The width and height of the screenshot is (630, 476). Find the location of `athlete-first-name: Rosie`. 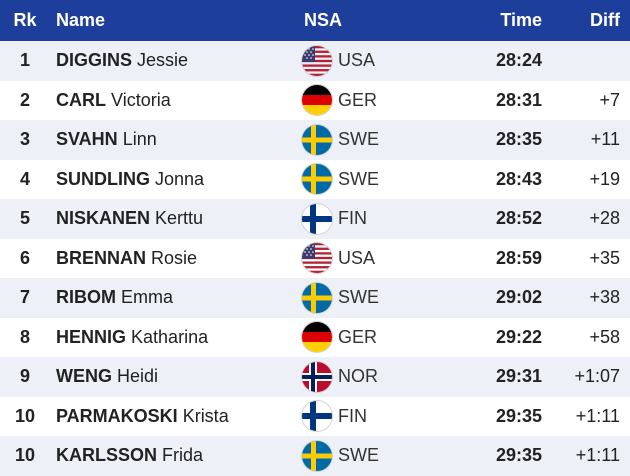

athlete-first-name: Rosie is located at coordinates (174, 257).